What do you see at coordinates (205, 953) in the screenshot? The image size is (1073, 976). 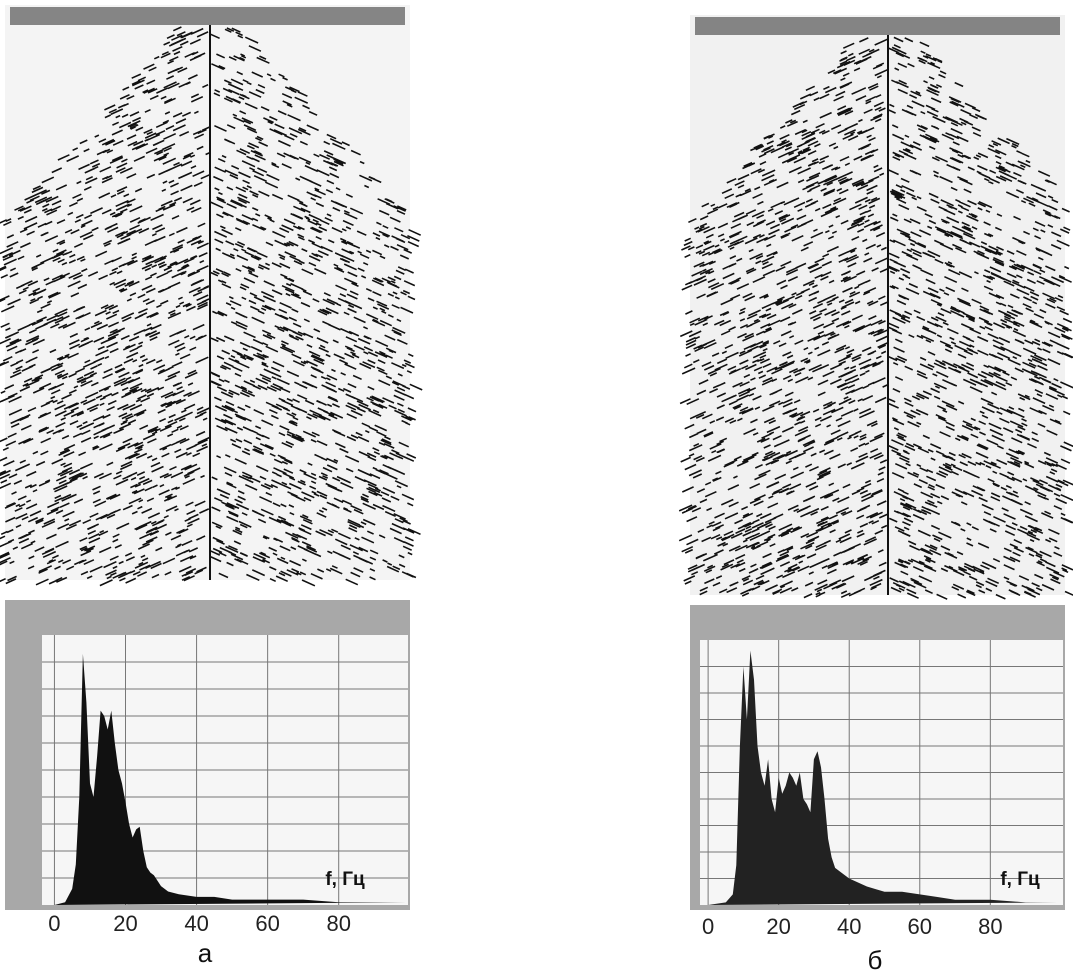 I see `panel-label: а` at bounding box center [205, 953].